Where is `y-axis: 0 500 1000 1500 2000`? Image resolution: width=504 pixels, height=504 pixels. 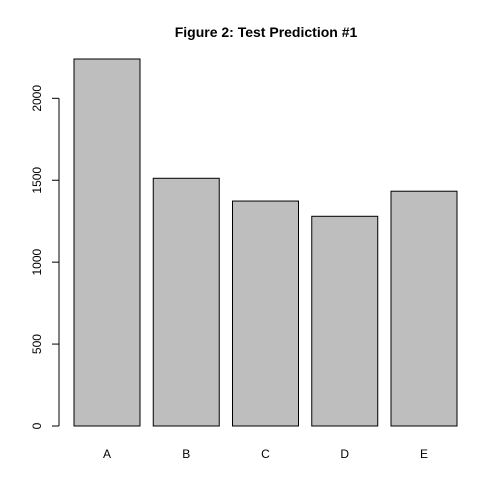 y-axis: 0 500 1000 1500 2000 is located at coordinates (45, 257).